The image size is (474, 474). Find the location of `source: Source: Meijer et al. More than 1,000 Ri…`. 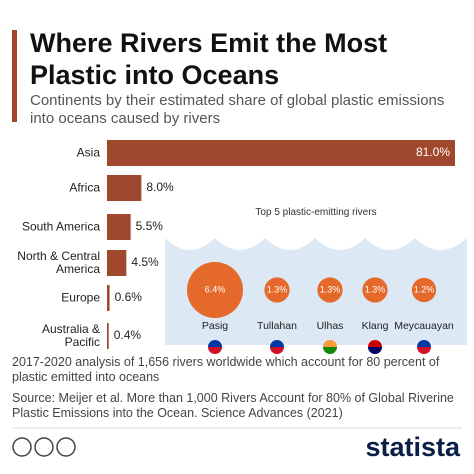

source: Source: Meijer et al. More than 1,000 Ri… is located at coordinates (233, 405).